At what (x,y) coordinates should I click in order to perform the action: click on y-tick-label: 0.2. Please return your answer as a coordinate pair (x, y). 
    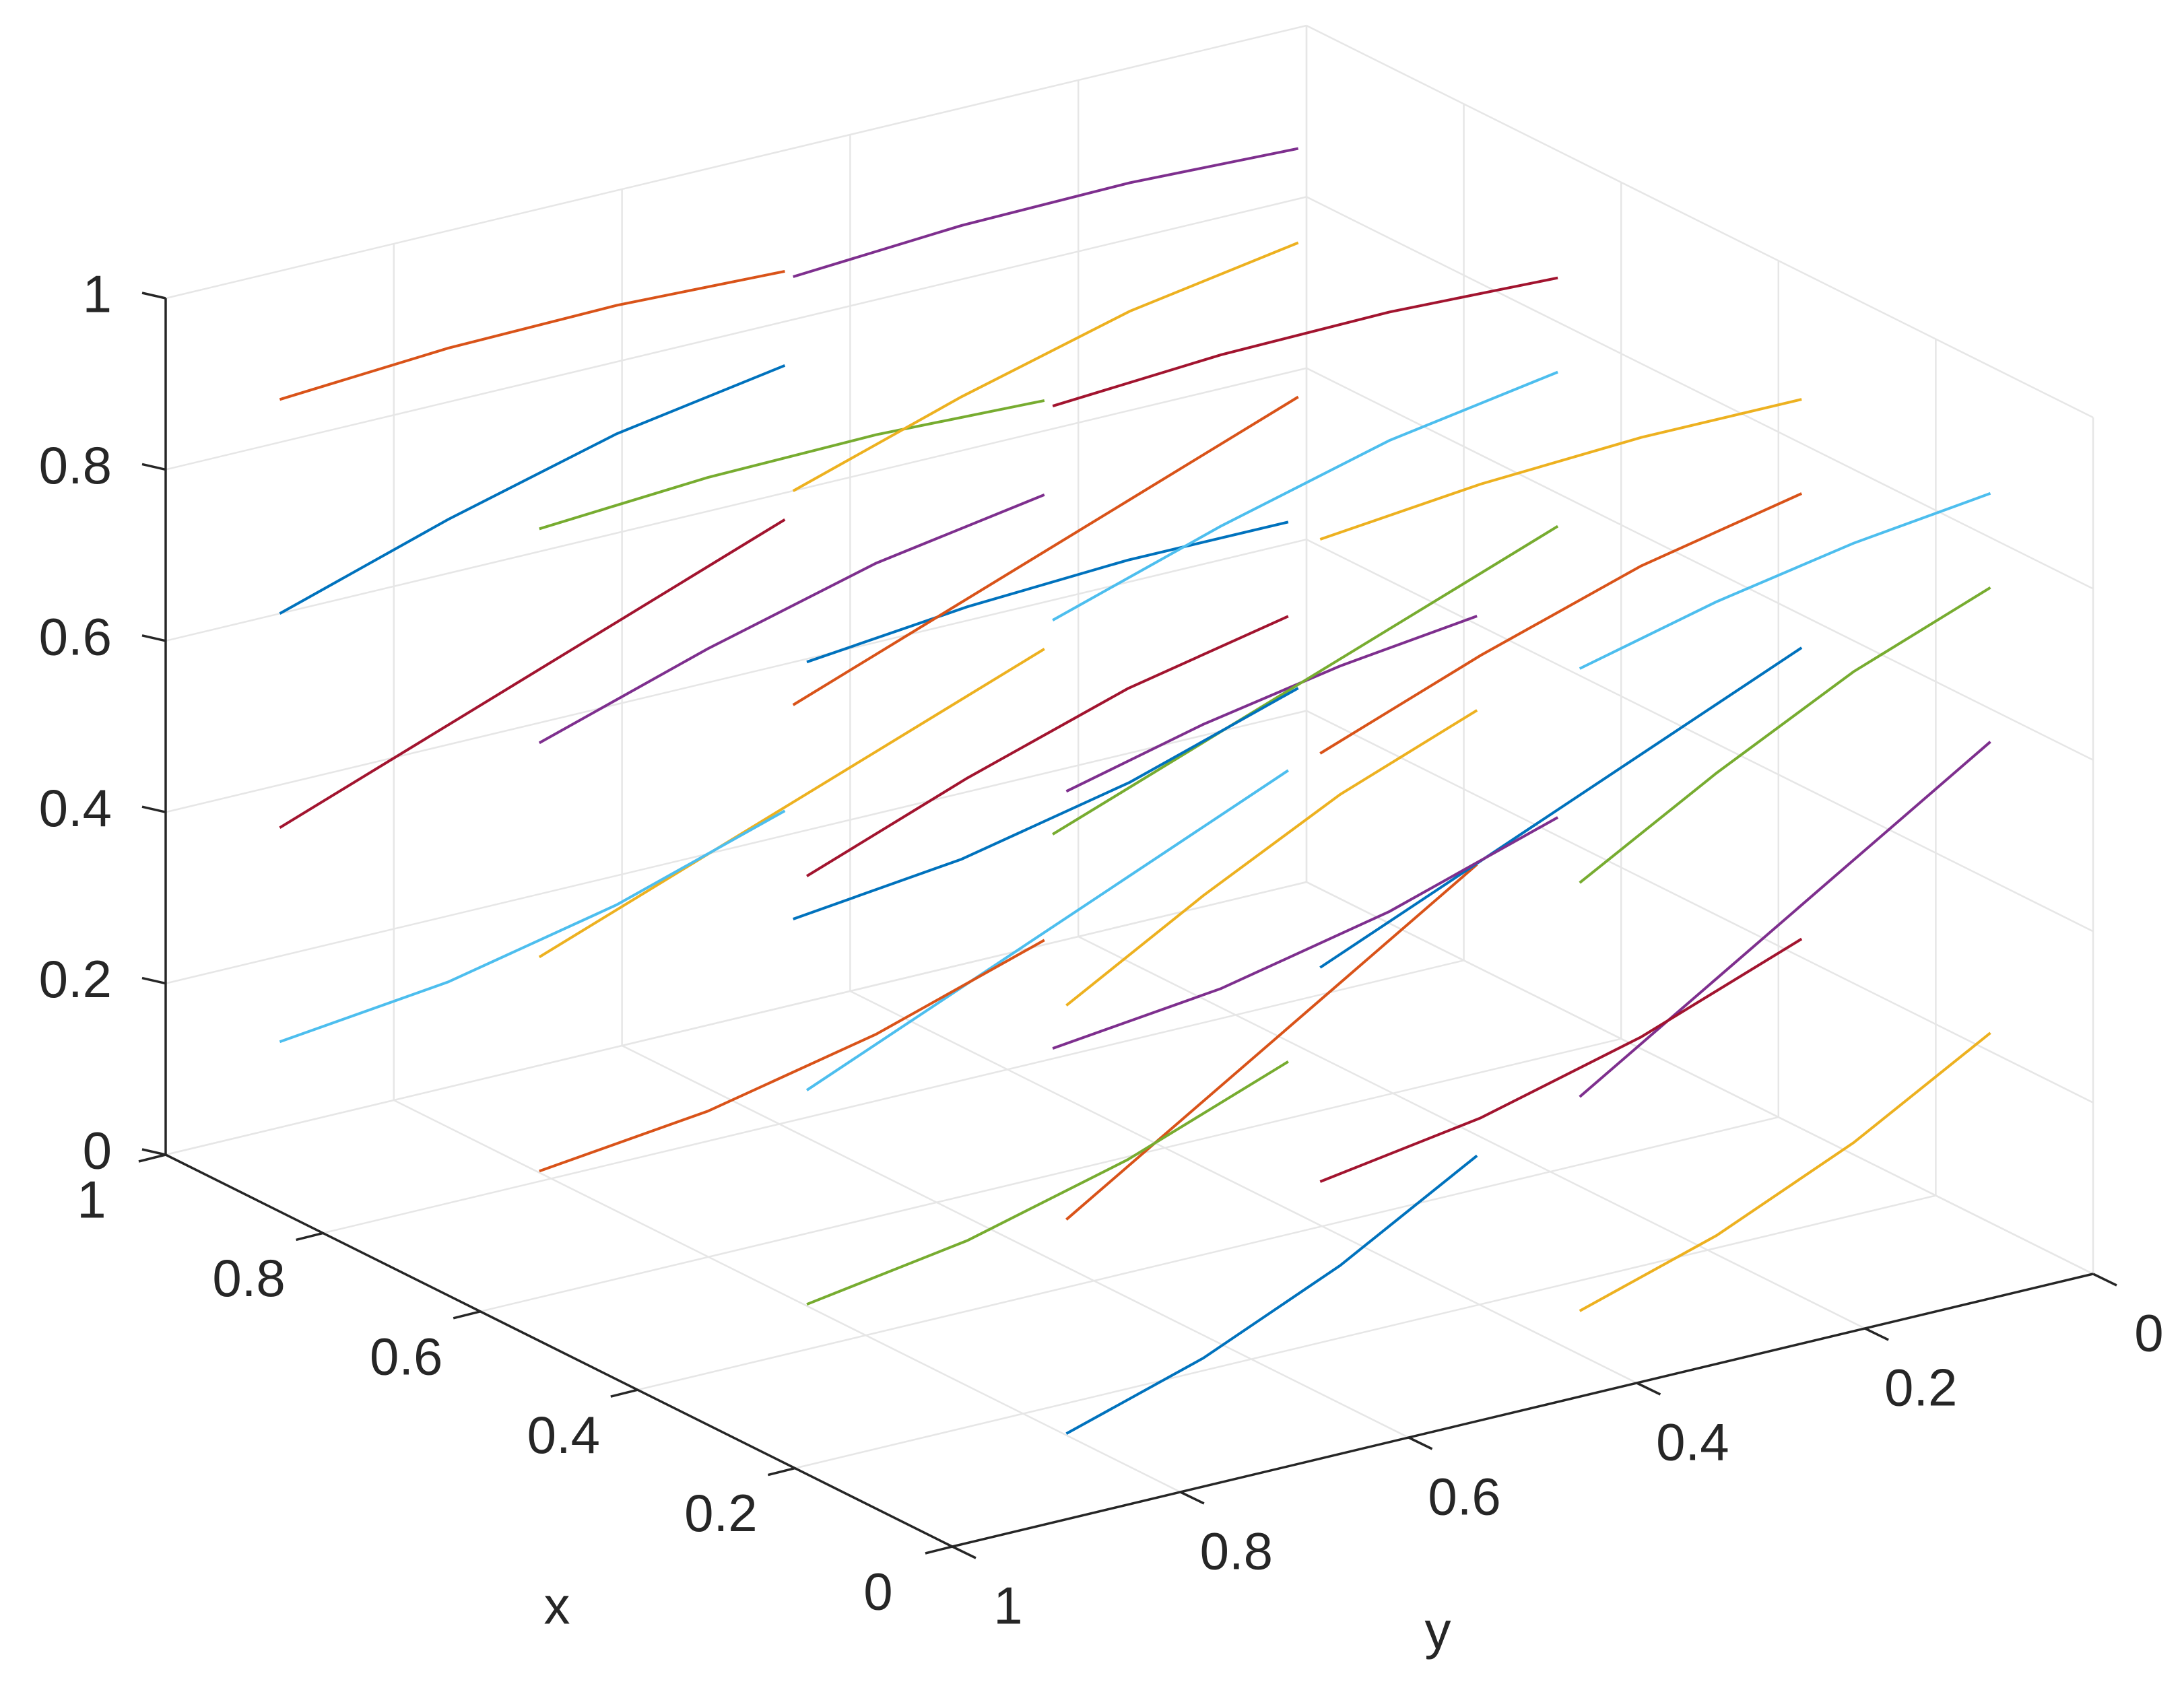
    Looking at the image, I should click on (1921, 1387).